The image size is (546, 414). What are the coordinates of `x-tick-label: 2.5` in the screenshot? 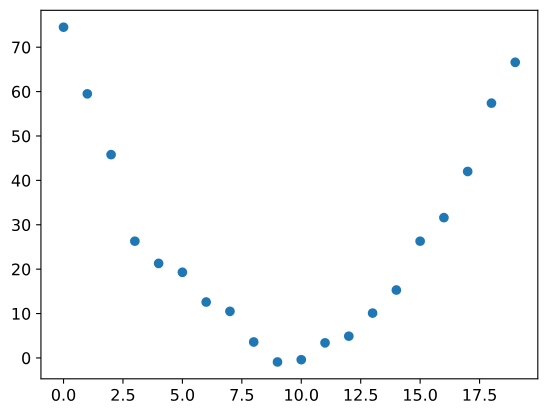 It's located at (122, 394).